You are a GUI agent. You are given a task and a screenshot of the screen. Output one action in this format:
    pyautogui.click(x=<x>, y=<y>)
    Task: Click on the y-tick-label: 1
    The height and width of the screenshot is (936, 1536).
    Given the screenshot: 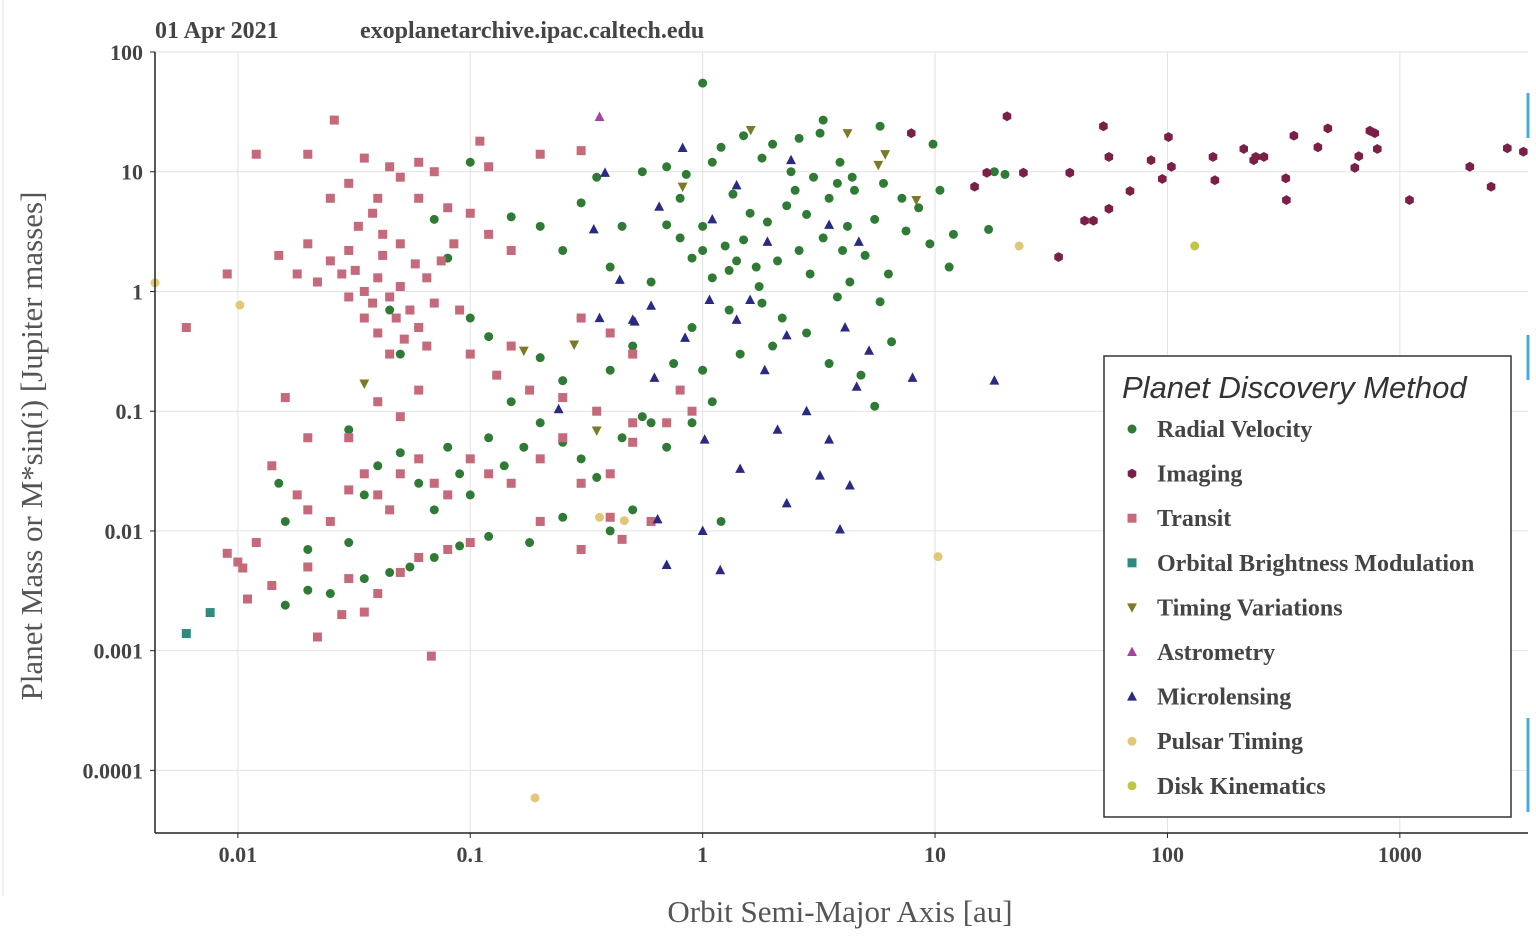 What is the action you would take?
    pyautogui.click(x=137, y=291)
    